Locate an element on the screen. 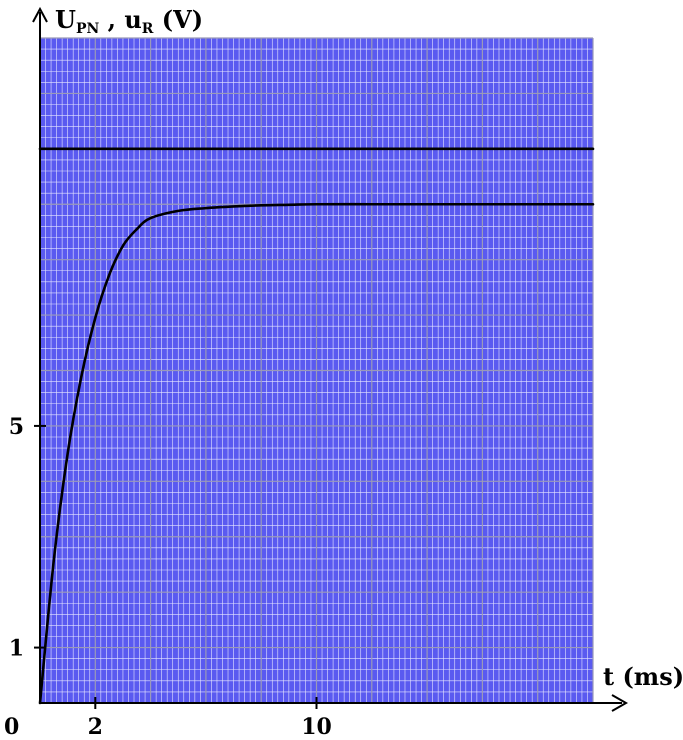  x-tick-label: 10 is located at coordinates (316, 727).